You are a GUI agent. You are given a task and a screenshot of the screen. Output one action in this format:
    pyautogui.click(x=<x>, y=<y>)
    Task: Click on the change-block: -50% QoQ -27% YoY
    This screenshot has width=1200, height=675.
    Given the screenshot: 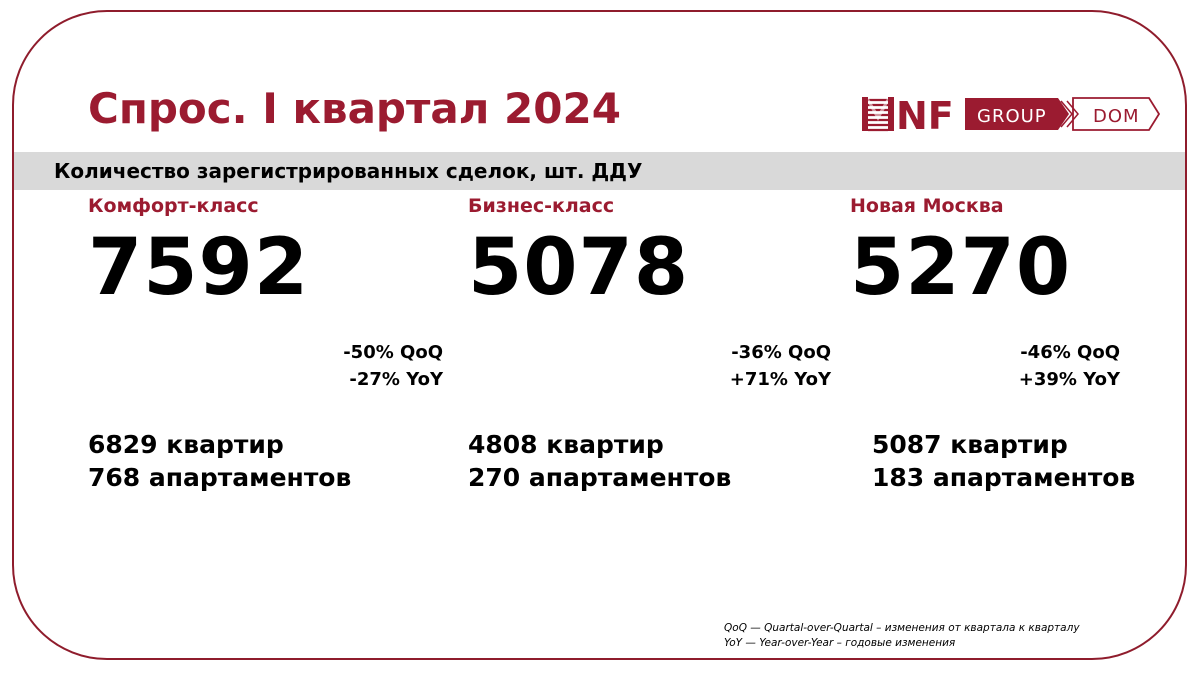 What is the action you would take?
    pyautogui.click(x=308, y=366)
    